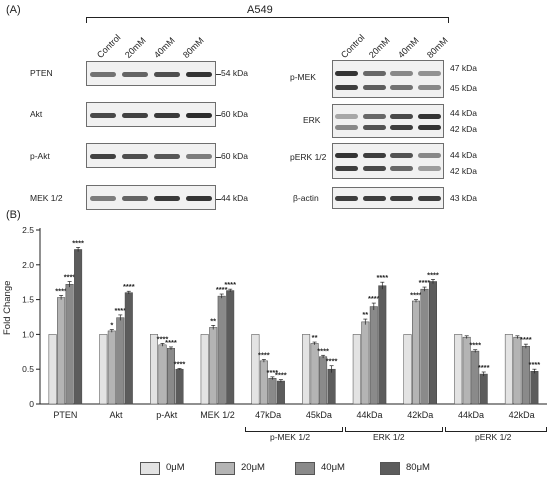 The image size is (550, 485). Describe the element at coordinates (463, 88) in the screenshot. I see `mw-label-p-mek-bottom: 45 kDa` at that location.